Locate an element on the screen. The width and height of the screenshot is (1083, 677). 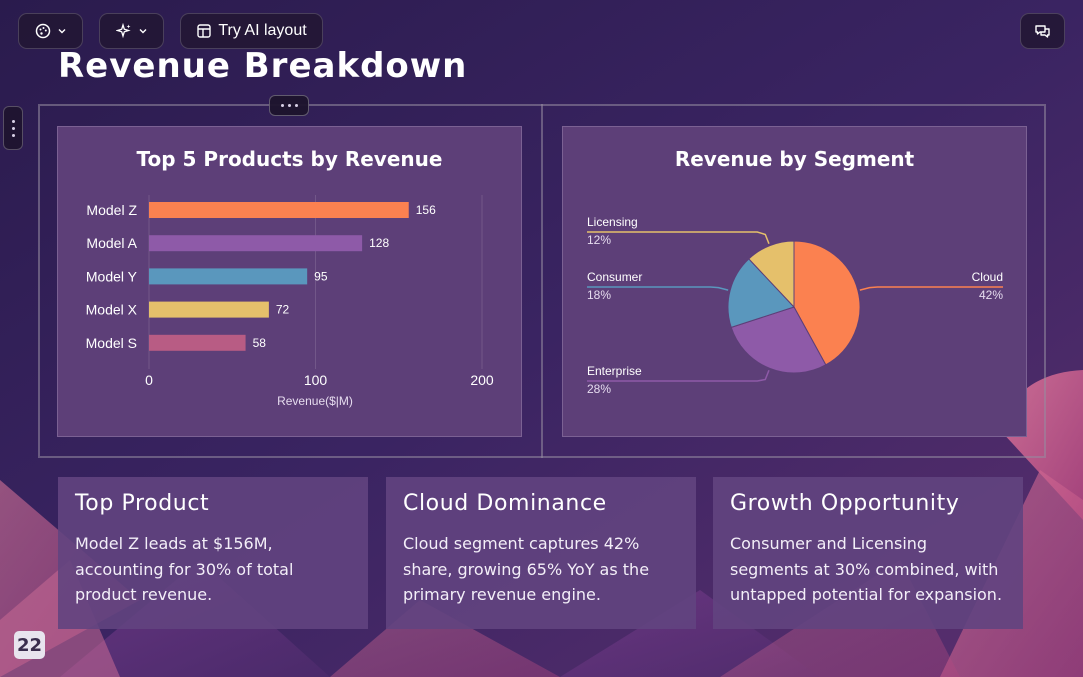
layout-icon is located at coordinates (204, 31).